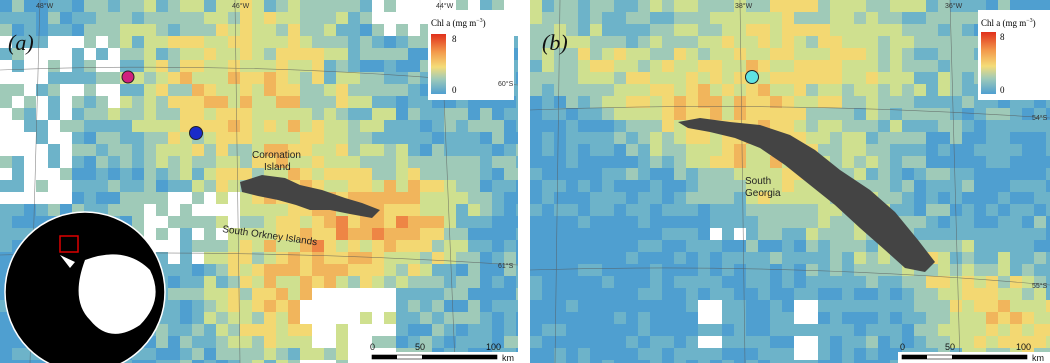  I want to click on lon-label: 36°W, so click(954, 6).